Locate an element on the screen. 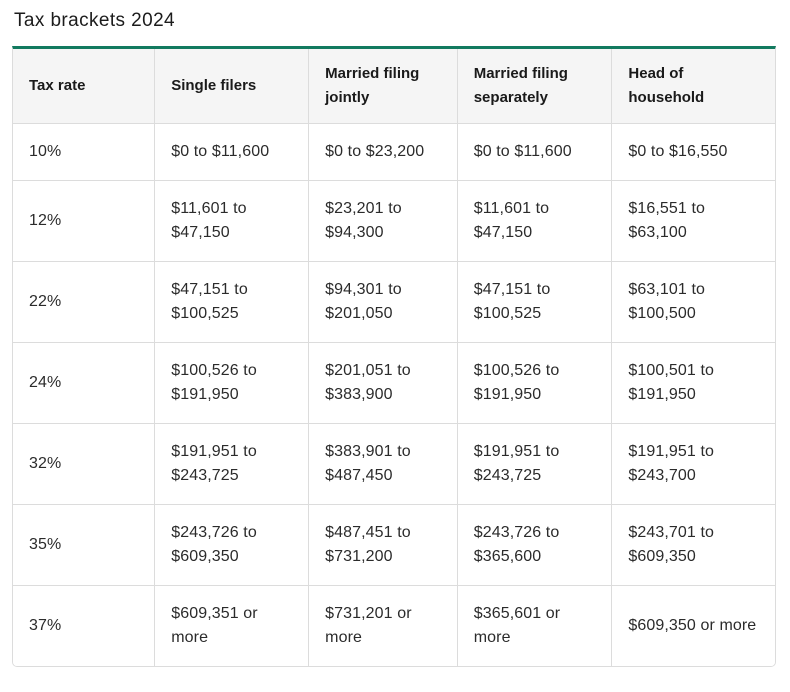 This screenshot has width=790, height=692. column-header-married-filing-separately: Married filing separately is located at coordinates (535, 86).